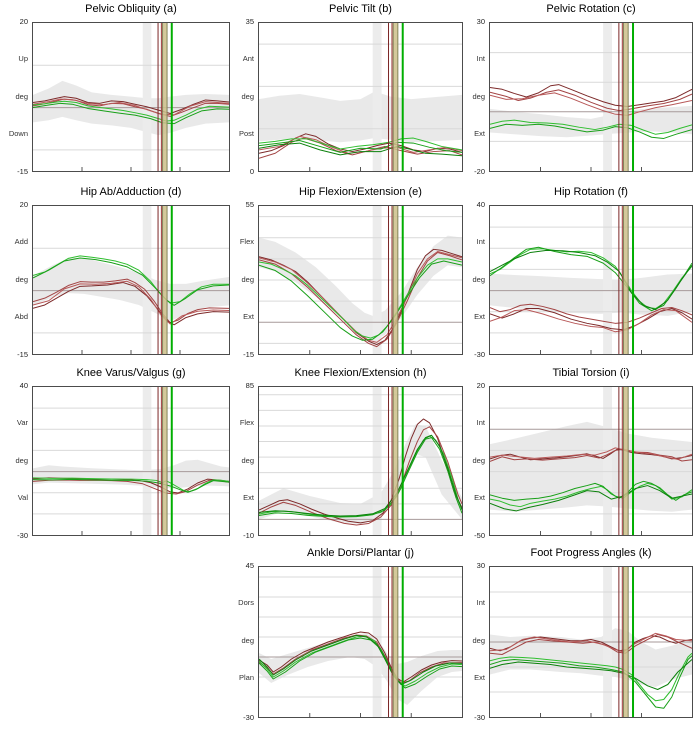 The width and height of the screenshot is (697, 729). What do you see at coordinates (18, 133) in the screenshot?
I see `y-axis-label-bottom: Down` at bounding box center [18, 133].